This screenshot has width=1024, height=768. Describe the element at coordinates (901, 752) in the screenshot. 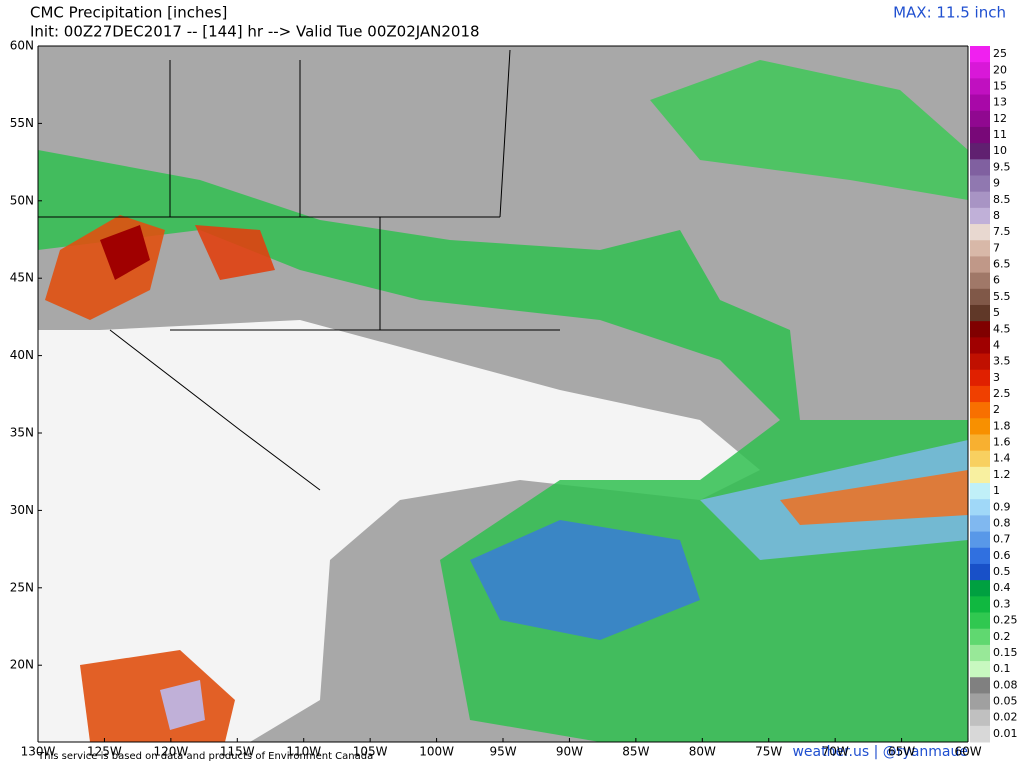

I see `lon-label: 65W` at that location.